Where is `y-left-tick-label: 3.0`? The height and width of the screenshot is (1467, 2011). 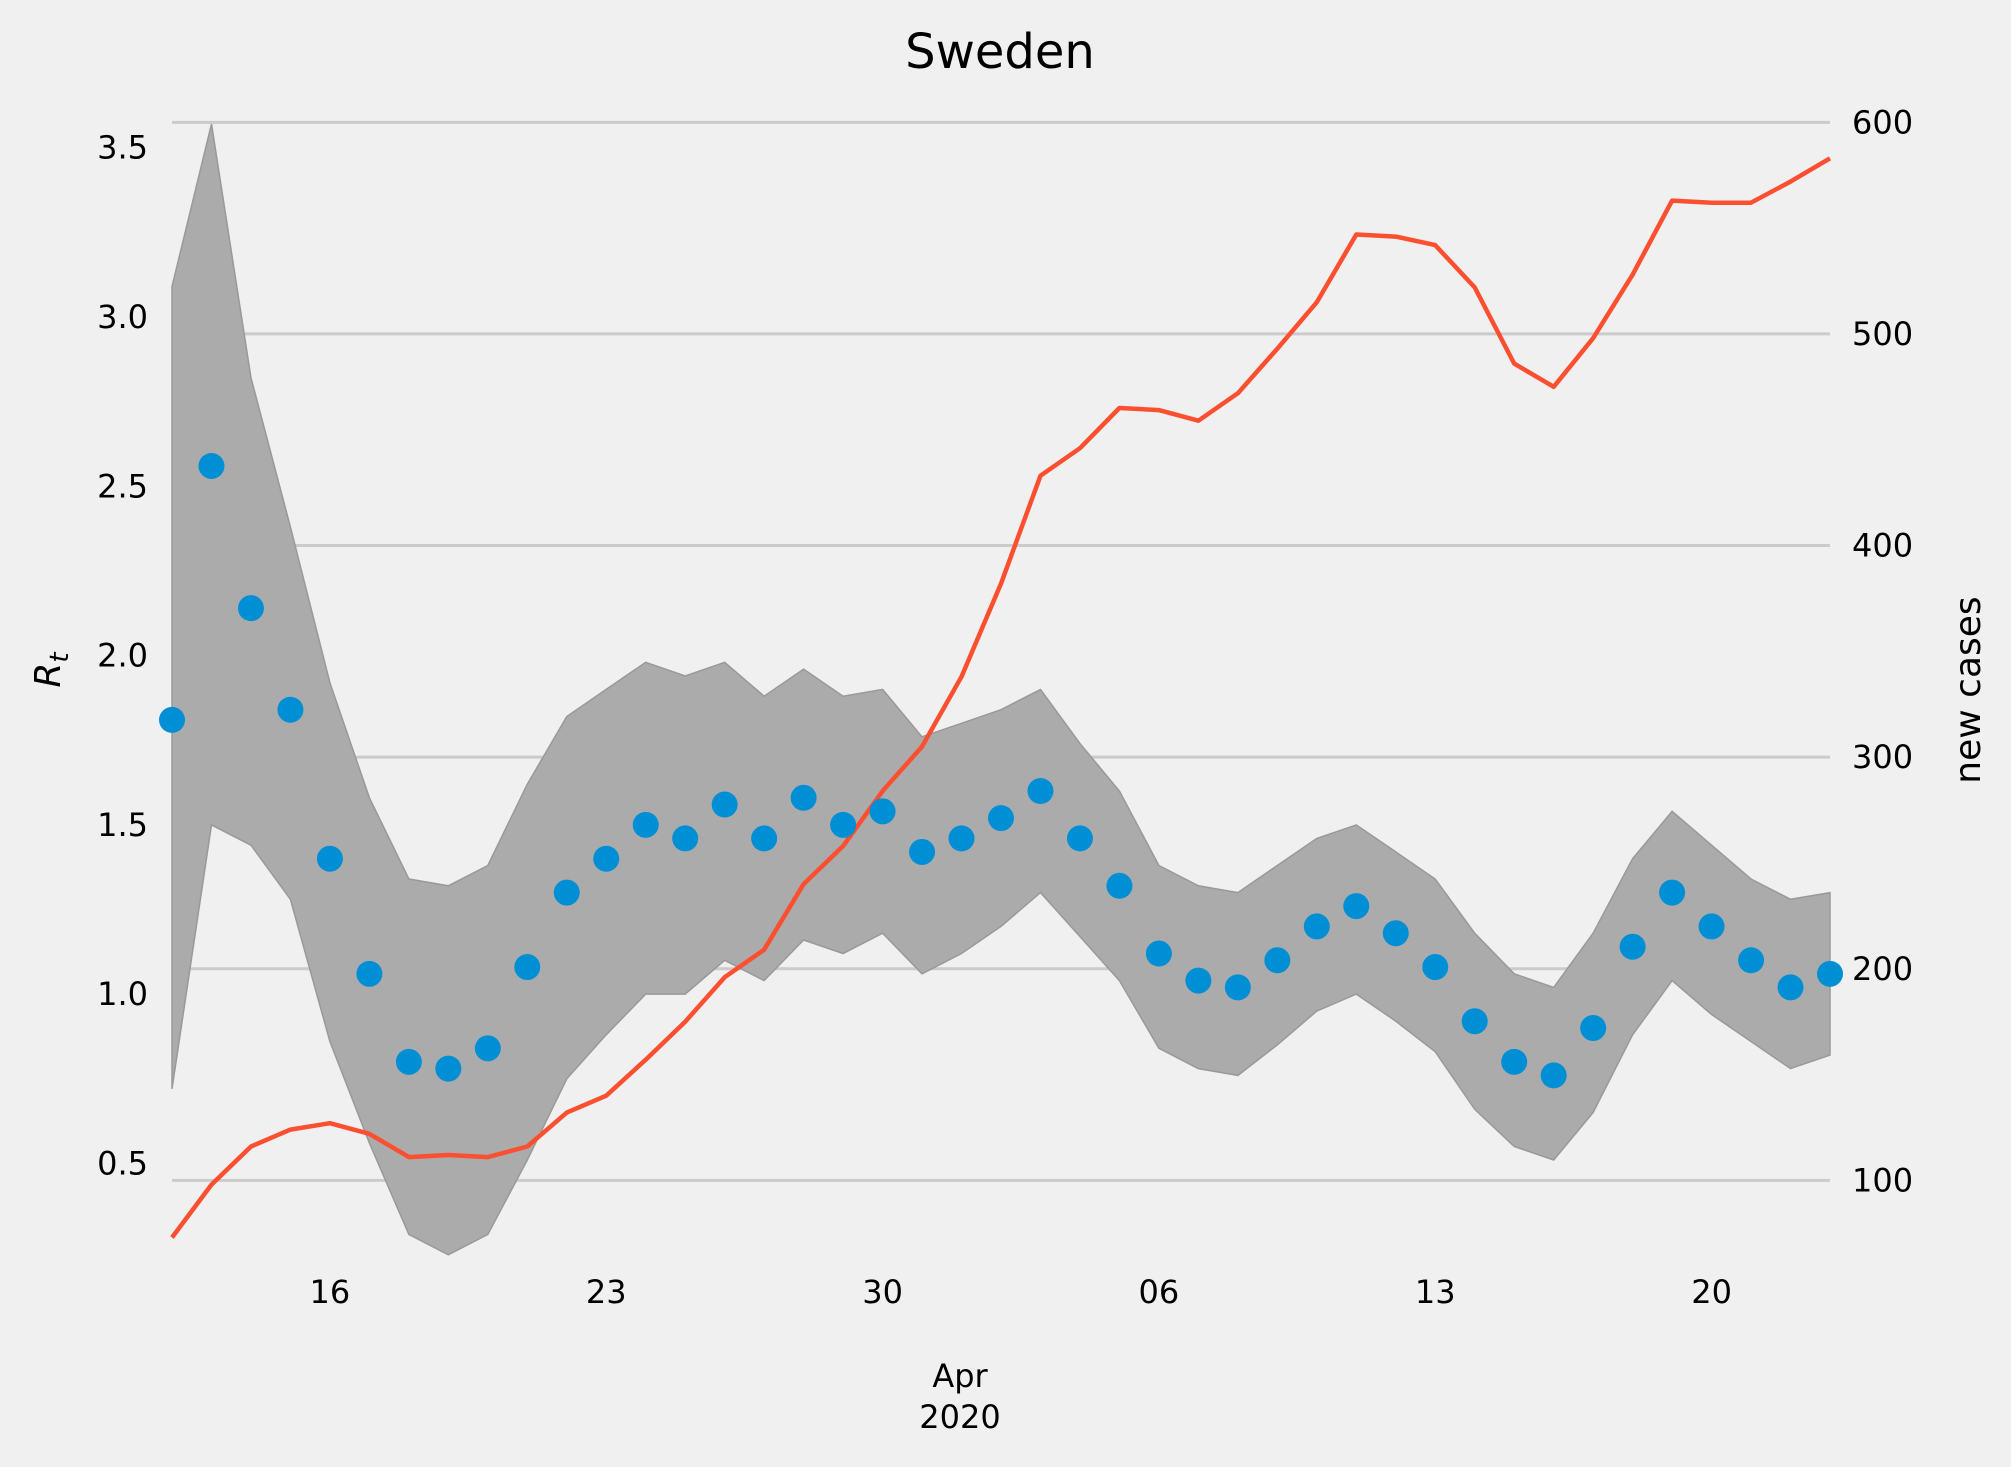
y-left-tick-label: 3.0 is located at coordinates (122, 317).